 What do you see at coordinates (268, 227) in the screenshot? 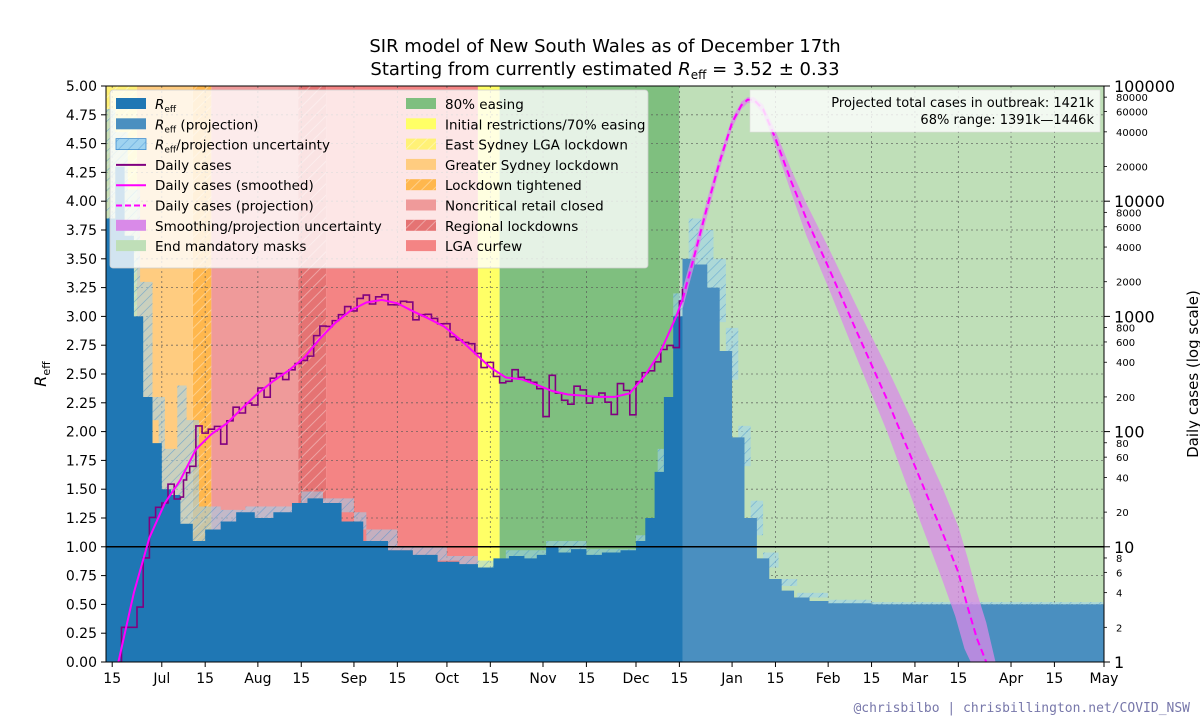
I see `legend-label-smooth_unc: Smoothing/projection uncertainty` at bounding box center [268, 227].